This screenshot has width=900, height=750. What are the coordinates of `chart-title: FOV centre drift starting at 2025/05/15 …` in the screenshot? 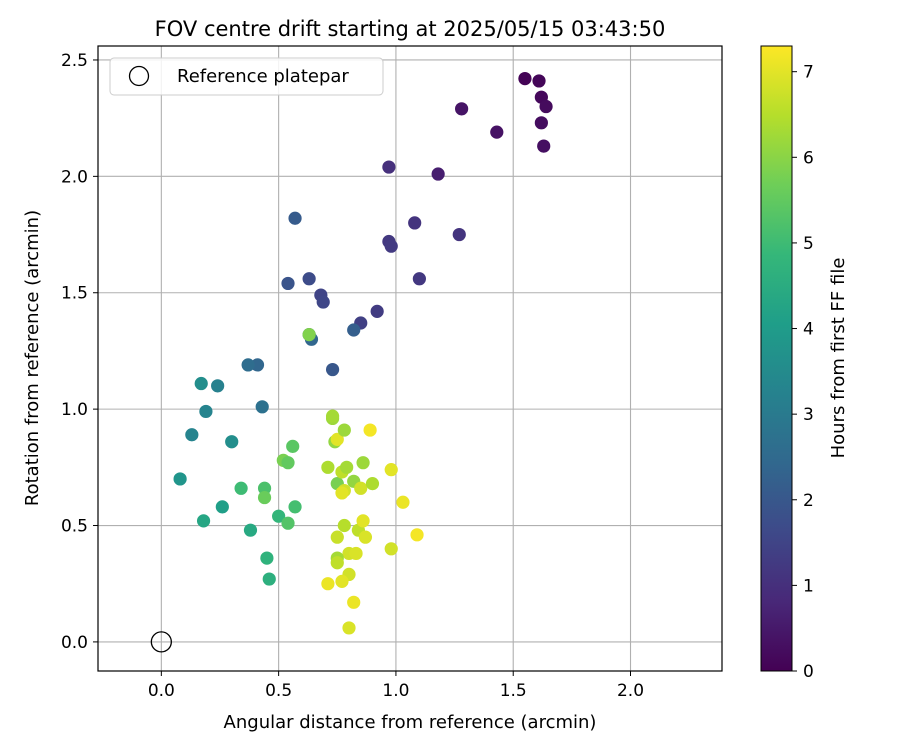 It's located at (410, 29).